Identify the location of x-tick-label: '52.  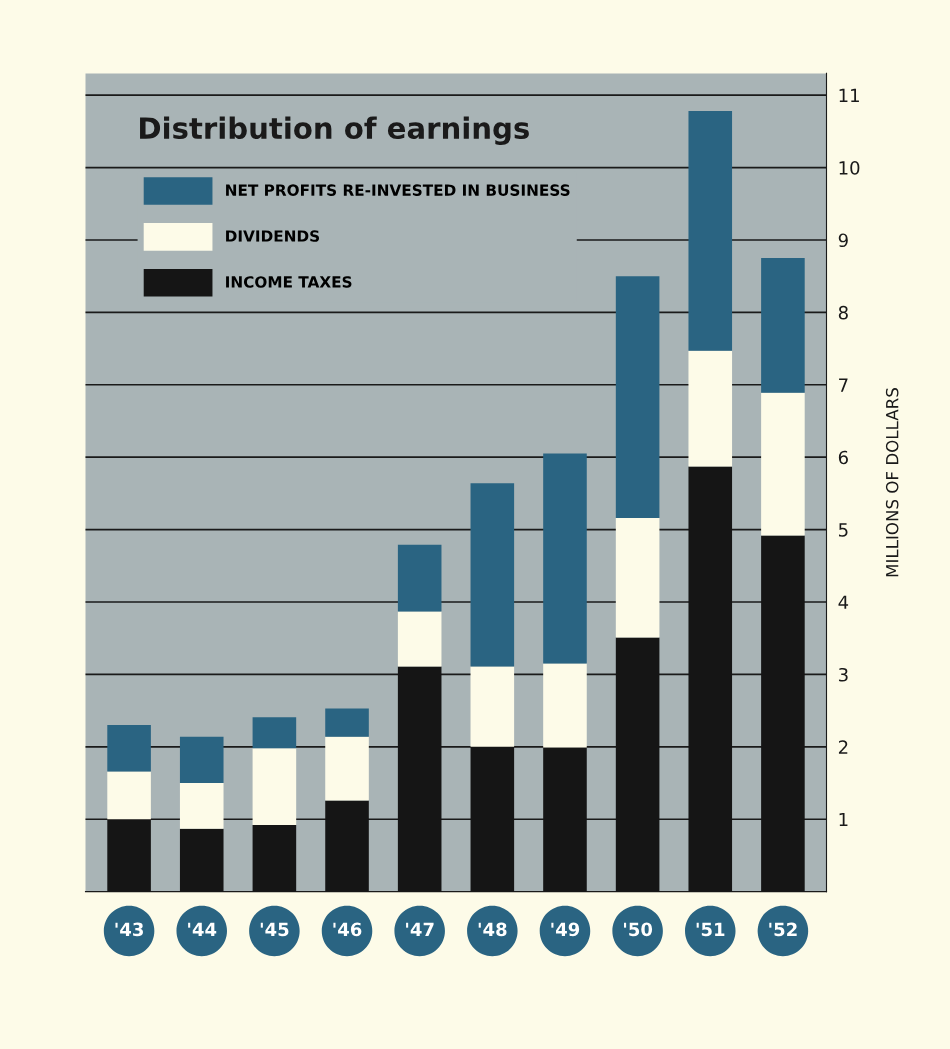
(783, 929).